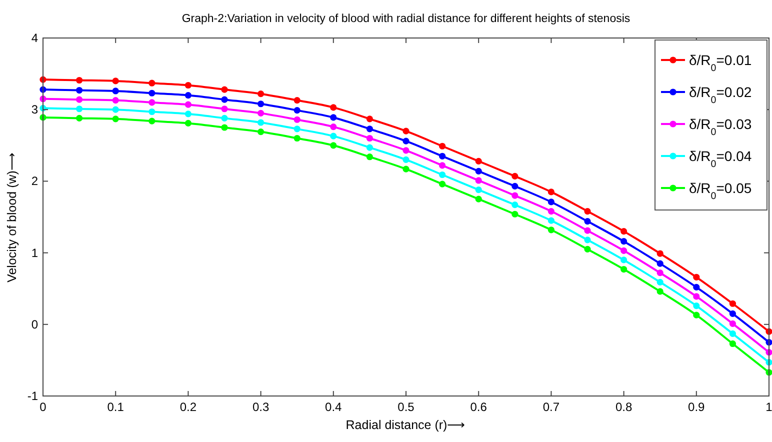  Describe the element at coordinates (115, 407) in the screenshot. I see `x-tick-label: 0.1` at that location.